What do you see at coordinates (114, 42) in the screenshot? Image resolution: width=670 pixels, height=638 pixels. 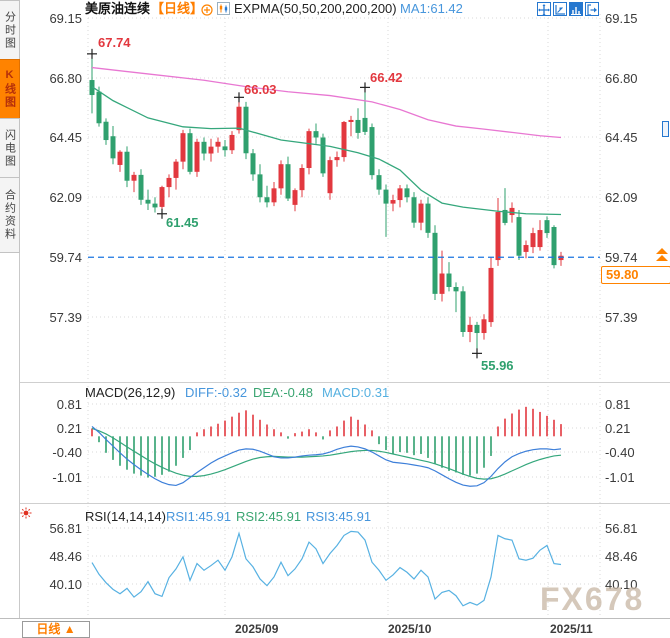 I see `high-annotation: 67.74` at bounding box center [114, 42].